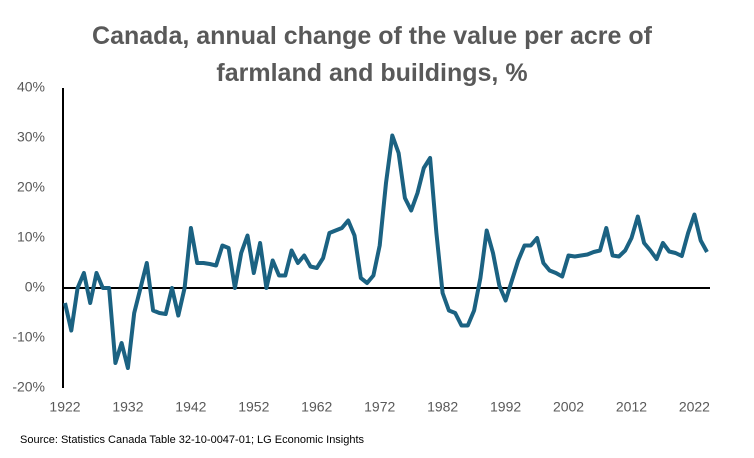 The height and width of the screenshot is (458, 754). I want to click on y-tick-label: 40%, so click(31, 87).